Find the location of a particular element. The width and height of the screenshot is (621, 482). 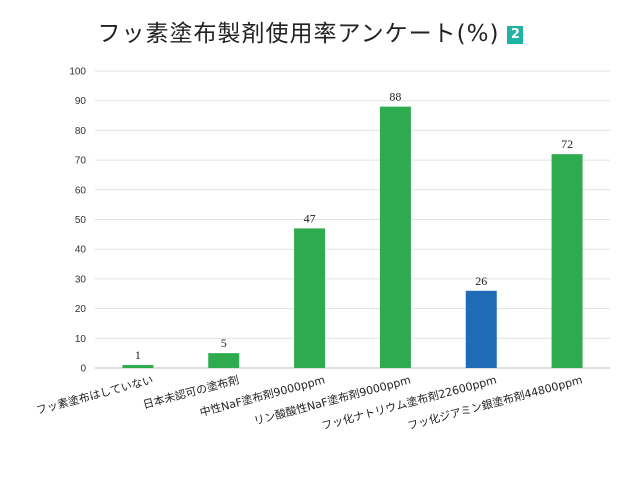

data-label: 5 is located at coordinates (224, 343).